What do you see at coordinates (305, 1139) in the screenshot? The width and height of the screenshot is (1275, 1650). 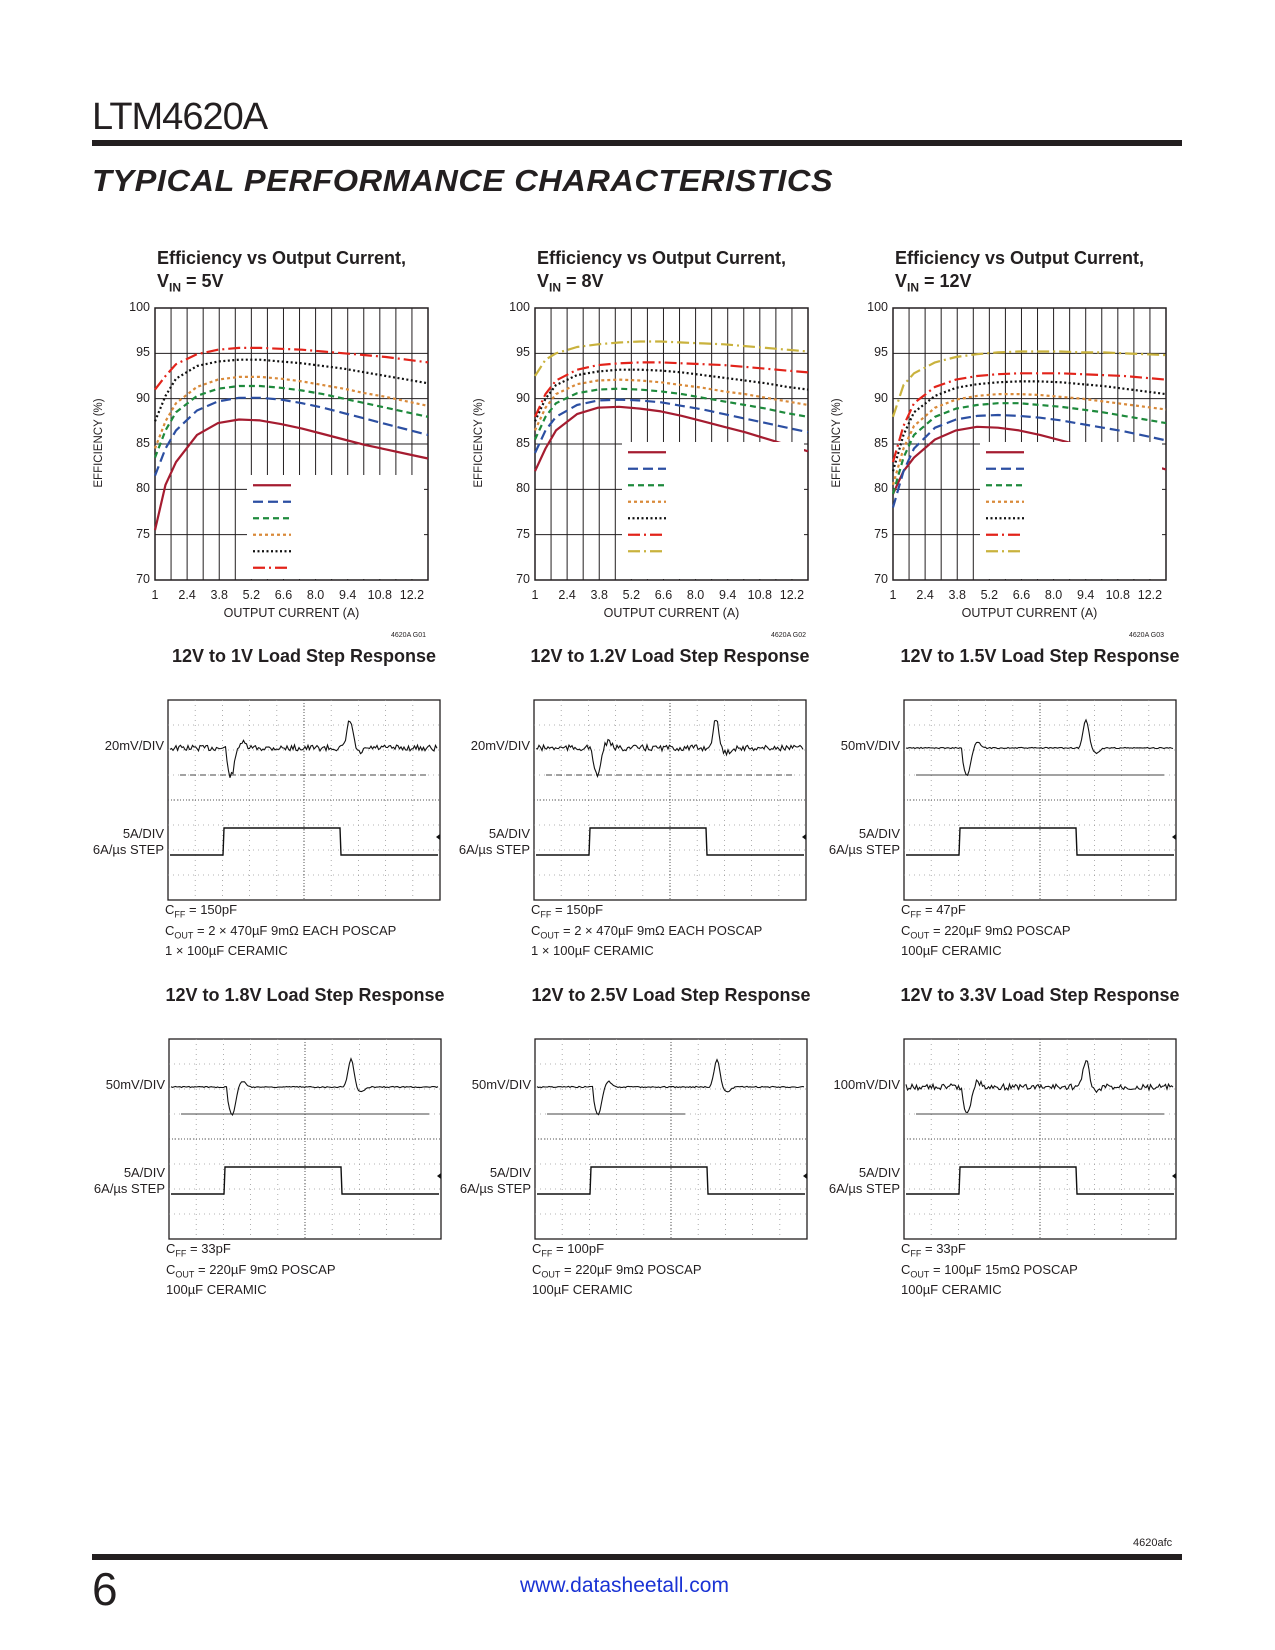 I see `scope-G07` at bounding box center [305, 1139].